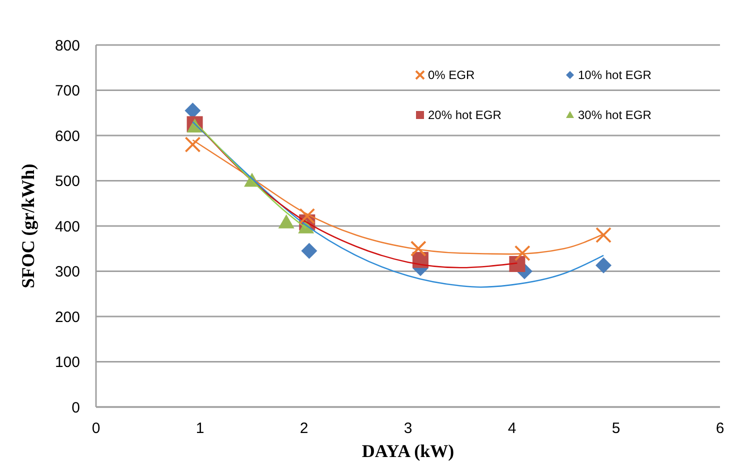 The image size is (752, 467). Describe the element at coordinates (28, 226) in the screenshot. I see `y-axis-title: SFOC (gr/kWh)` at that location.